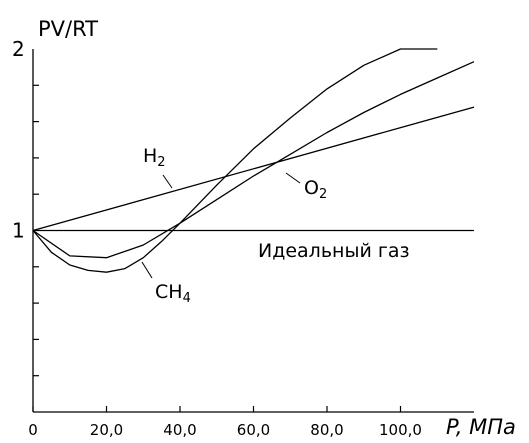 The height and width of the screenshot is (443, 529). What do you see at coordinates (33, 430) in the screenshot?
I see `x-tick-label: 0` at bounding box center [33, 430].